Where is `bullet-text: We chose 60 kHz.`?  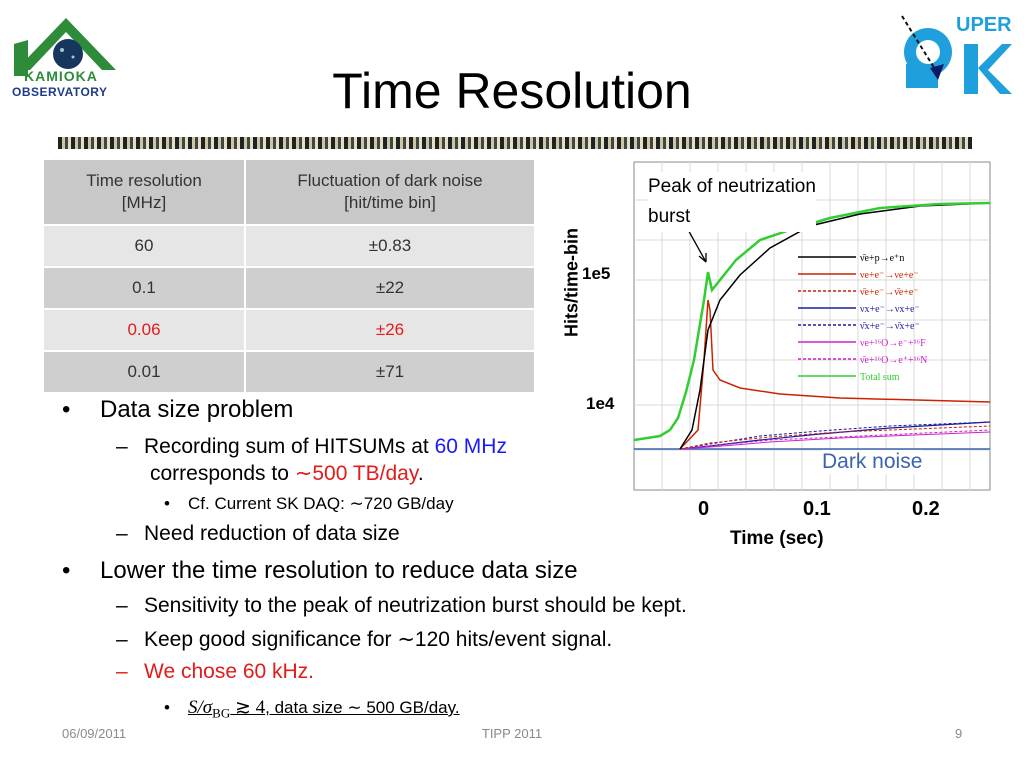
bullet-text: We chose 60 kHz. is located at coordinates (229, 671).